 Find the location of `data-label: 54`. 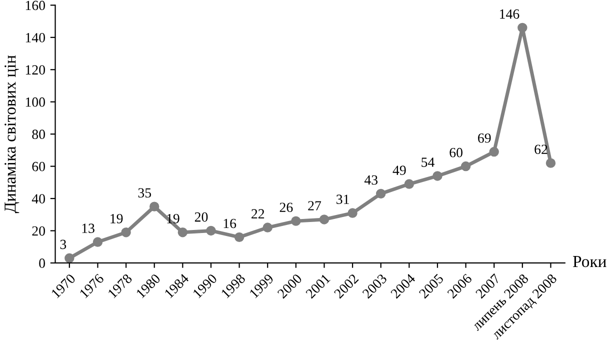

data-label: 54 is located at coordinates (428, 162).